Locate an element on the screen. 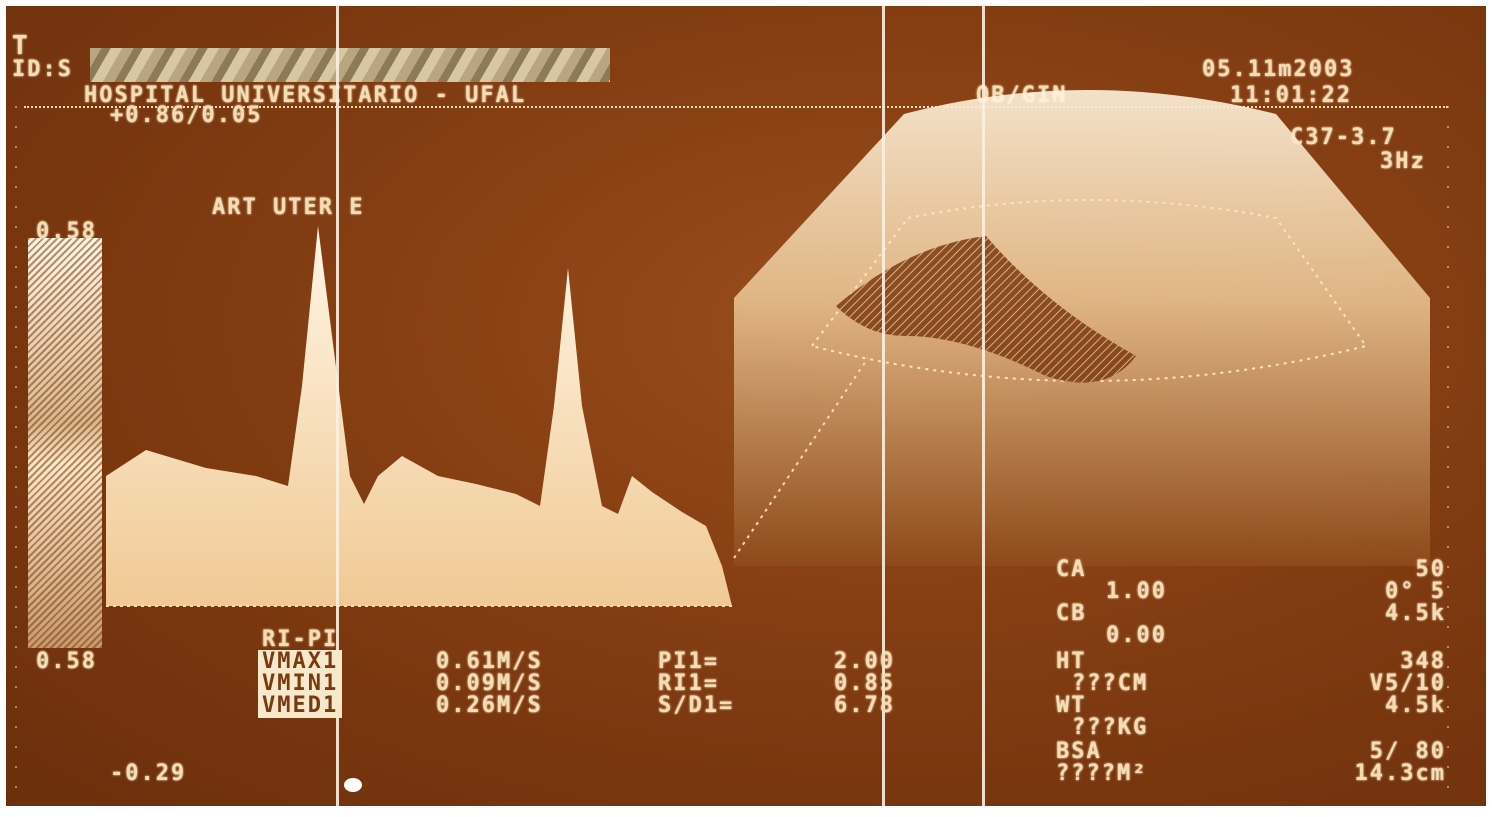 This screenshot has height=817, width=1492. vmed-label: VMED1 is located at coordinates (300, 706).